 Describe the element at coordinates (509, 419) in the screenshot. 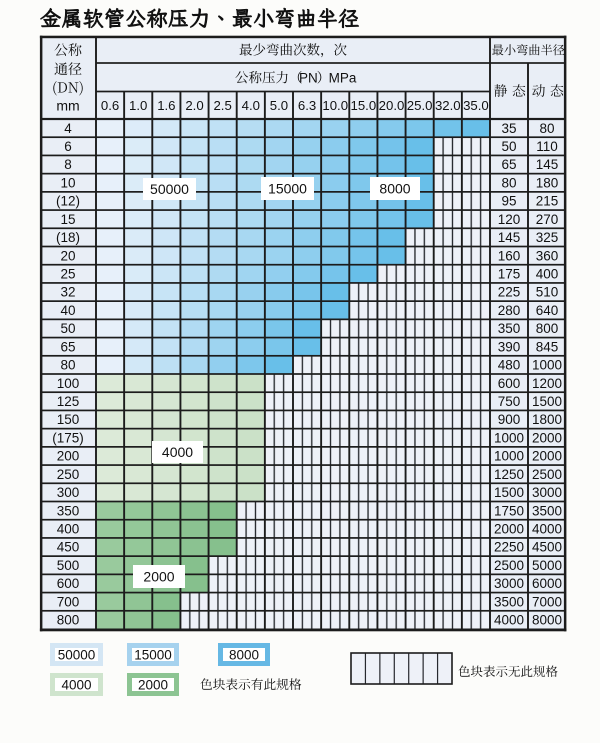

I see `svg-text: 900` at that location.